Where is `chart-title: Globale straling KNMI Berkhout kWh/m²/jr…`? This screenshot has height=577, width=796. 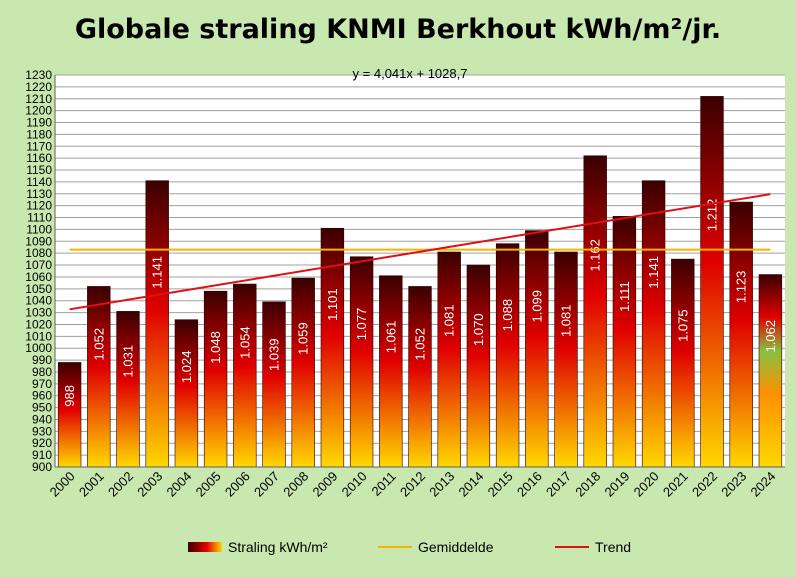
chart-title: Globale straling KNMI Berkhout kWh/m²/jr… is located at coordinates (398, 29).